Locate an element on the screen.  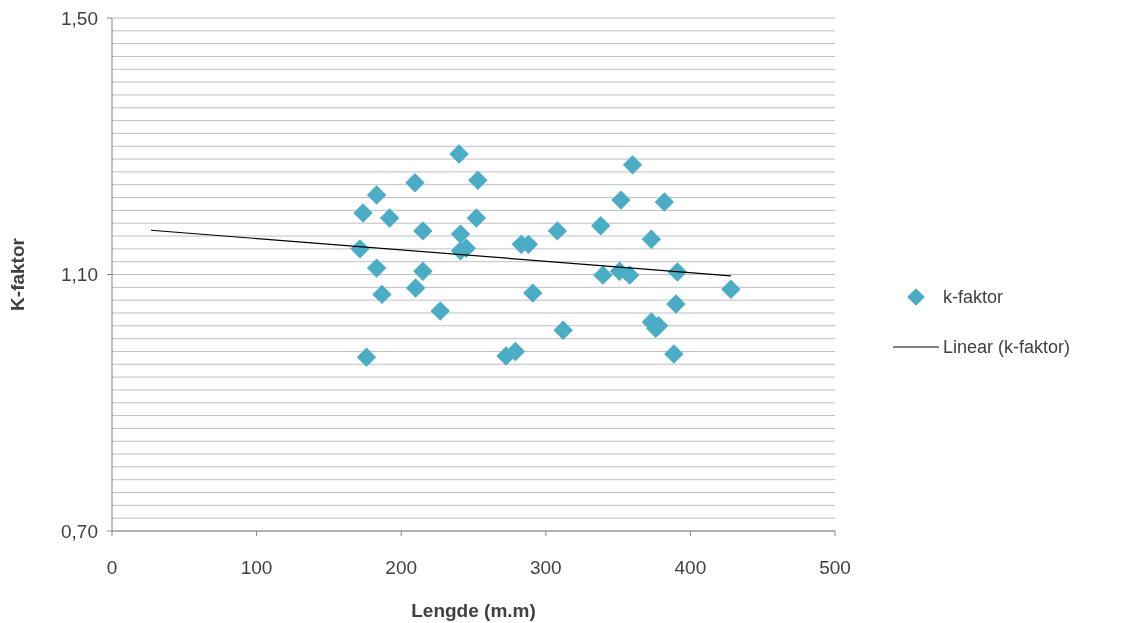
y-tick-label: 1,50 is located at coordinates (79, 18).